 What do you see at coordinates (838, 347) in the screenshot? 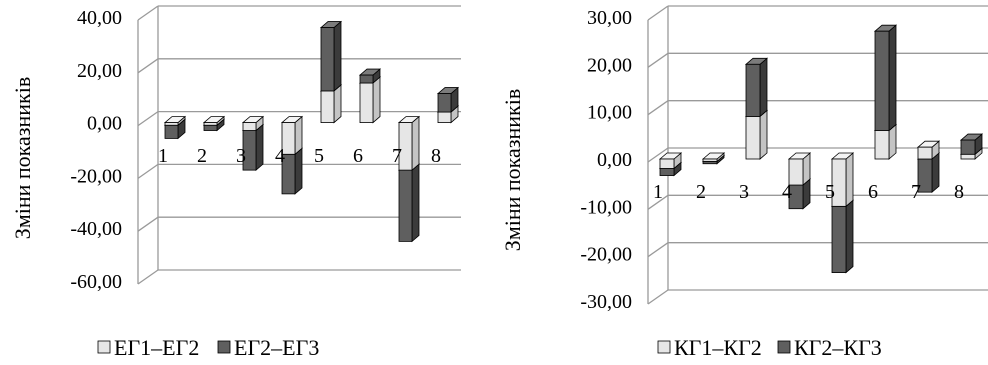
I see `legend-label: КГ2–КГ3` at bounding box center [838, 347].